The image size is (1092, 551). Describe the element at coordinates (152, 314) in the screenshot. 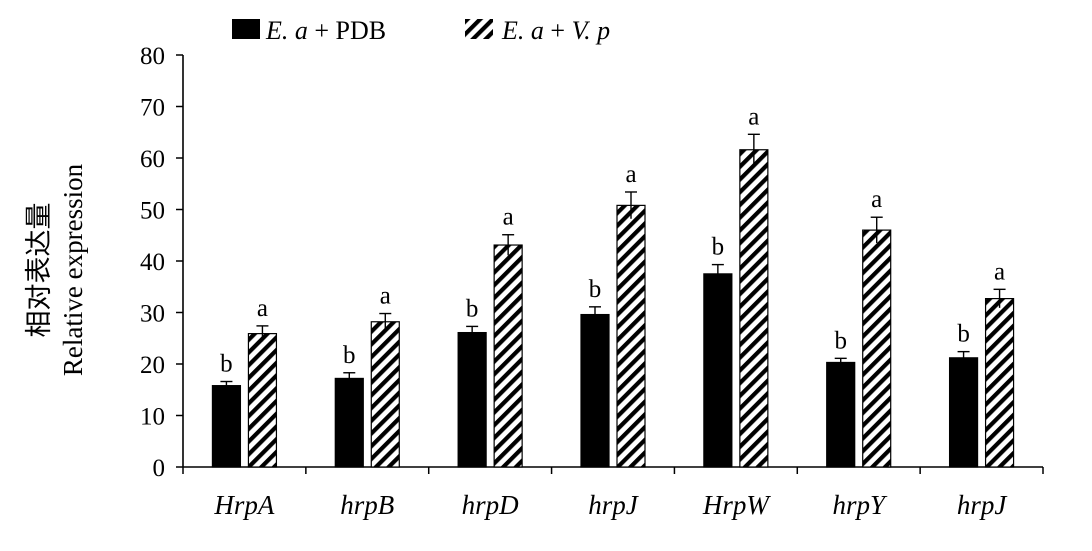

I see `y-tick-label: 30` at that location.